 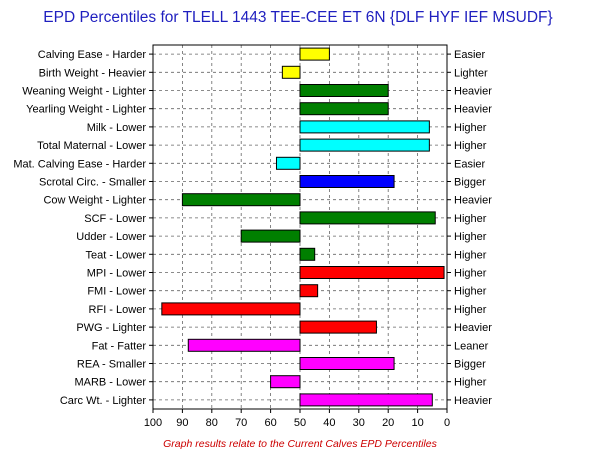 What do you see at coordinates (417, 423) in the screenshot?
I see `x-tick-label: 10` at bounding box center [417, 423].